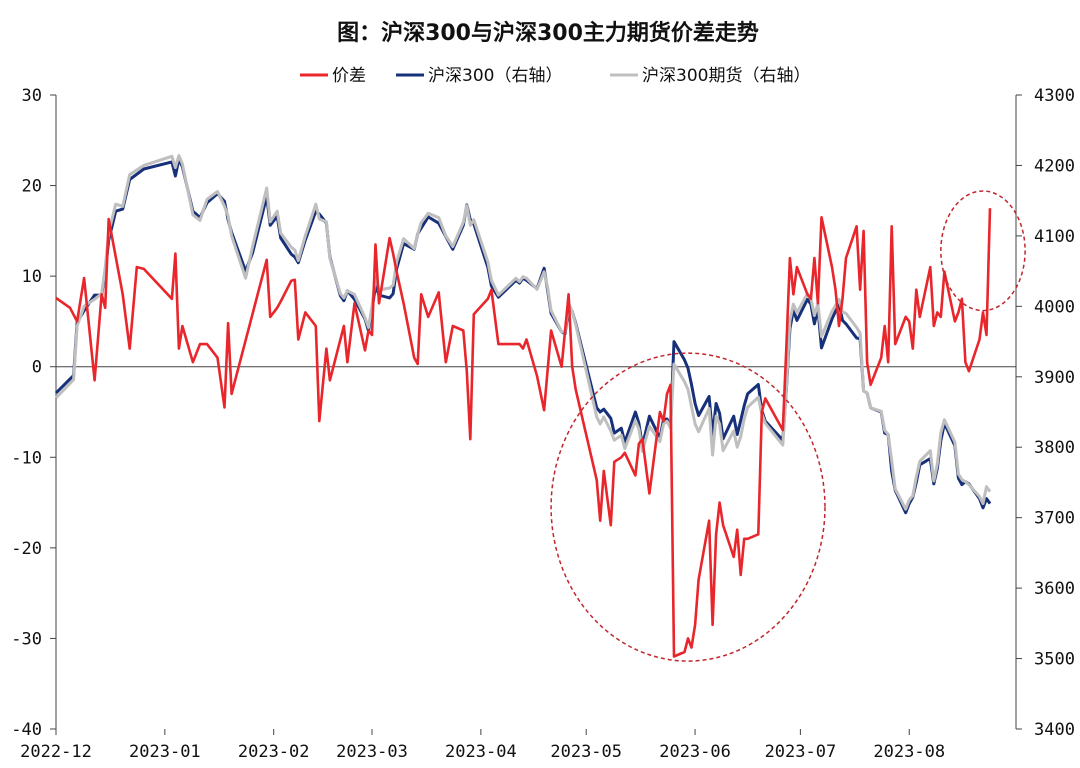  What do you see at coordinates (1054, 166) in the screenshot?
I see `right-y-tick-label: 4200` at bounding box center [1054, 166].